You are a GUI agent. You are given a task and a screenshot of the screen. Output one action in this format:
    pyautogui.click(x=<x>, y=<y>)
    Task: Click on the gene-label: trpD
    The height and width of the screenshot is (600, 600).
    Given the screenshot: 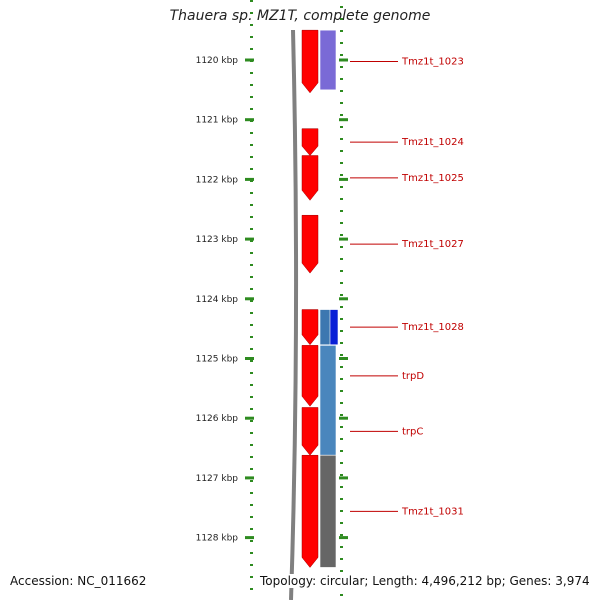 What is the action you would take?
    pyautogui.click(x=413, y=376)
    